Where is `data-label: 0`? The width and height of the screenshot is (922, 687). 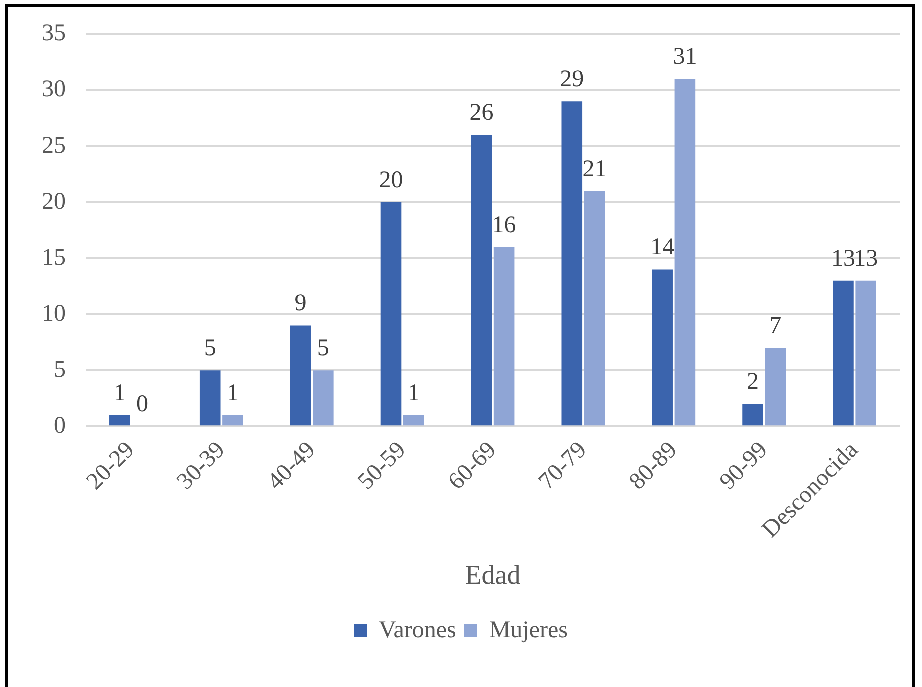
data-label: 0 is located at coordinates (142, 405).